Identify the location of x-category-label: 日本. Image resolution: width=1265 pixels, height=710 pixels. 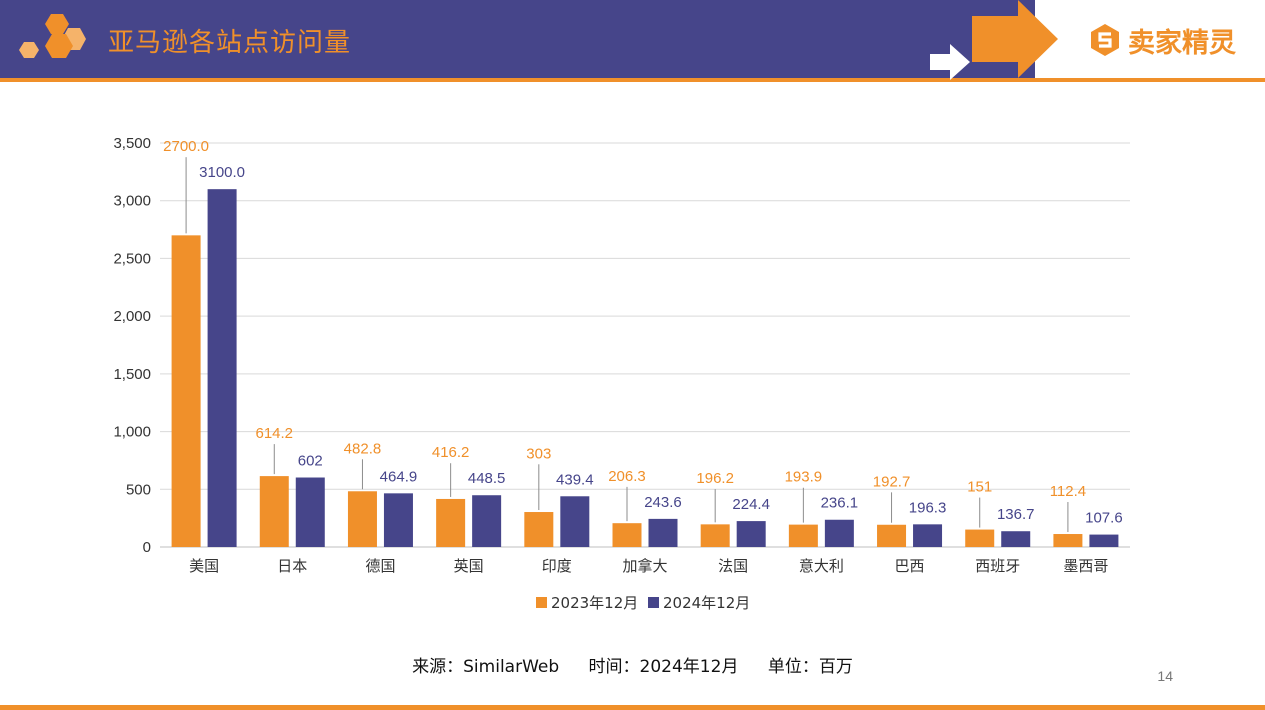
(292, 566).